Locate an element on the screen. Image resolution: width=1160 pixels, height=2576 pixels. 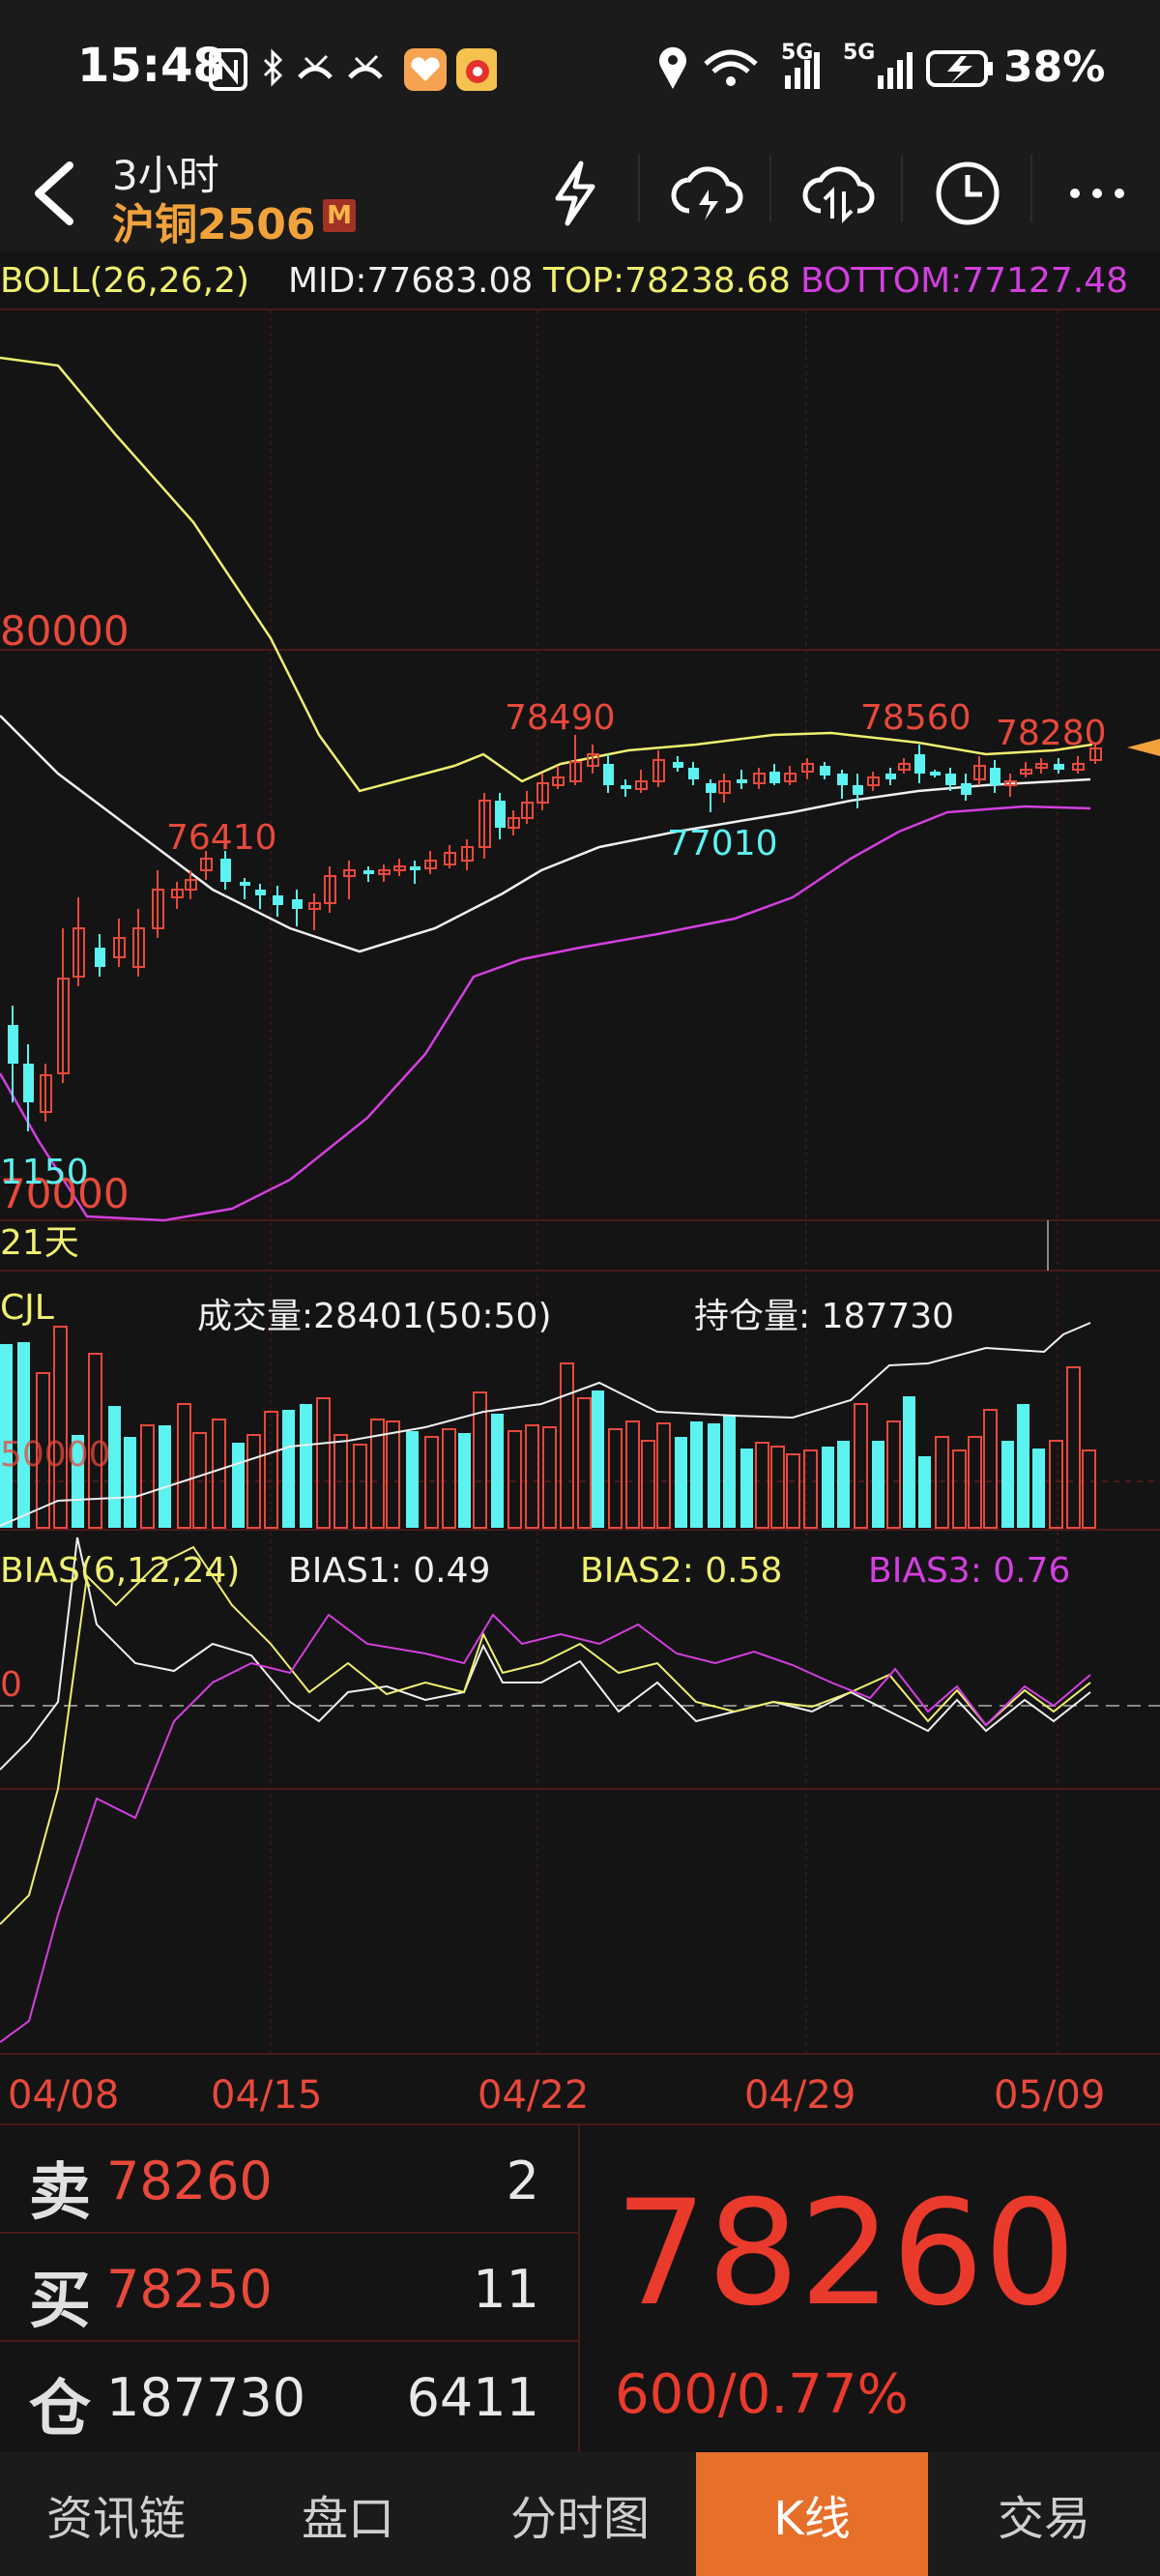
boll-top: TOP:78238.68 is located at coordinates (667, 281).